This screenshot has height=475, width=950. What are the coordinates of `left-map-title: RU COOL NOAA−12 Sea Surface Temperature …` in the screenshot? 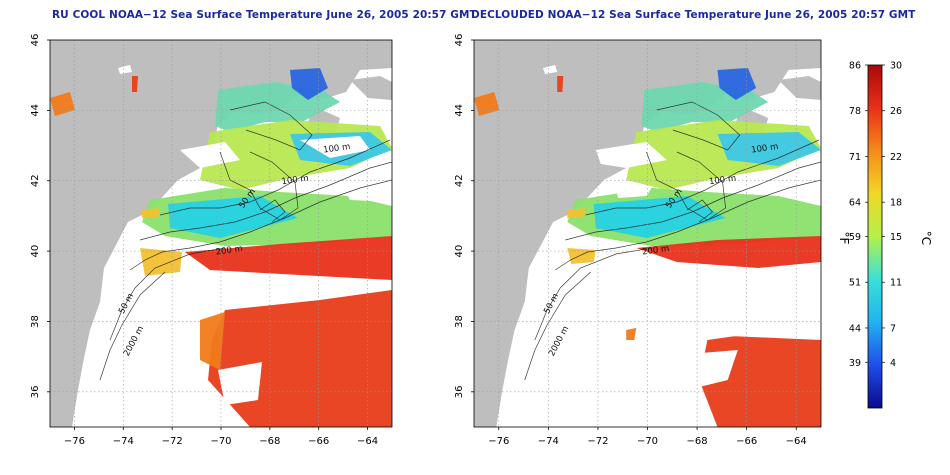 It's located at (264, 15).